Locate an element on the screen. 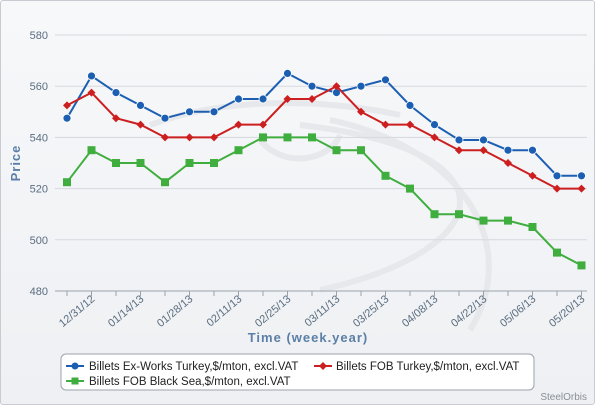  legend-box is located at coordinates (297, 372).